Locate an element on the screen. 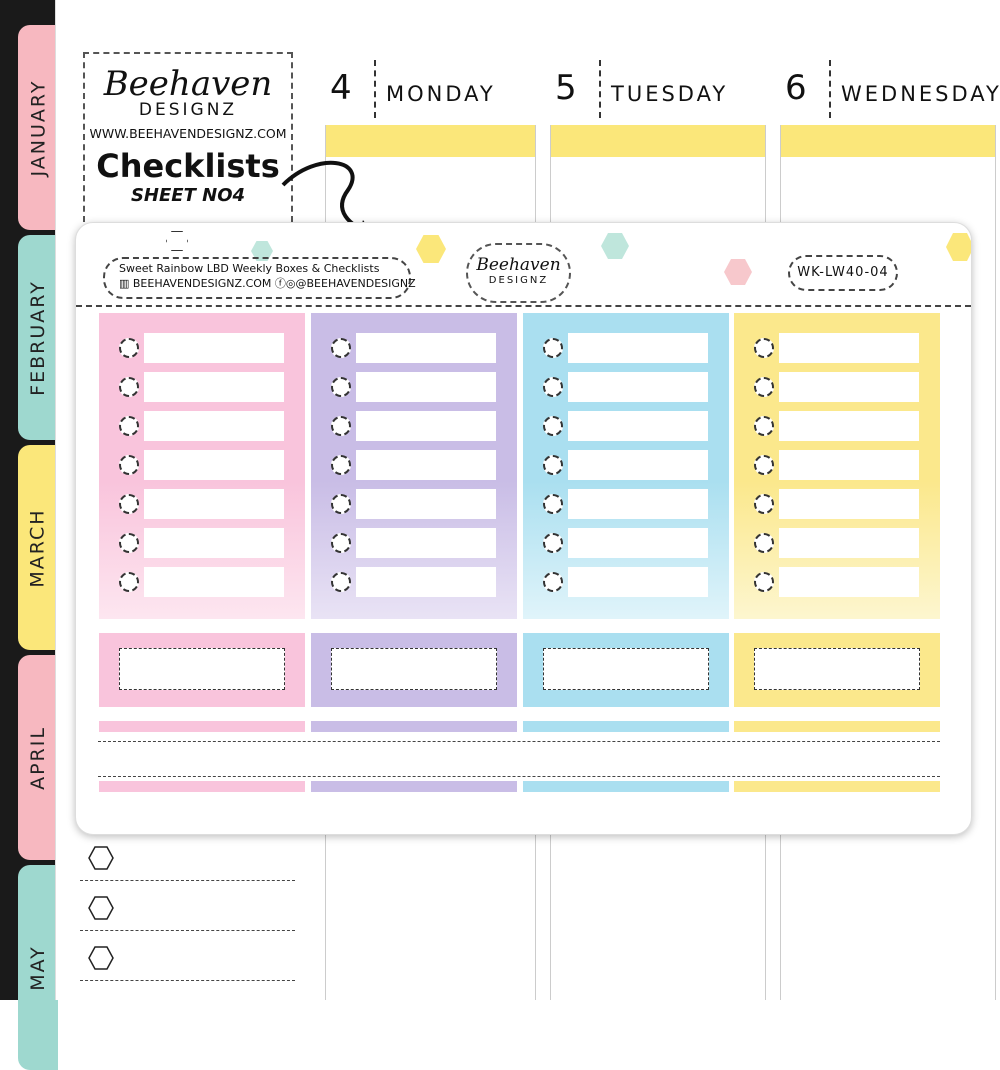  logo-brand-sub: DESIGNZ is located at coordinates (188, 110).